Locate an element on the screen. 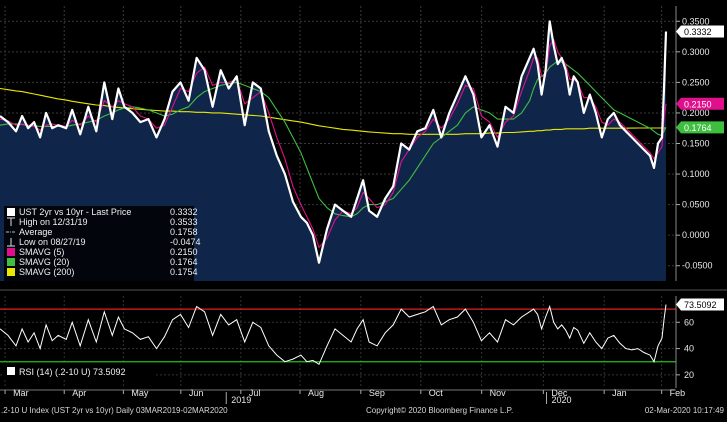  price-axis-tick-label: 0.2500 is located at coordinates (696, 82).